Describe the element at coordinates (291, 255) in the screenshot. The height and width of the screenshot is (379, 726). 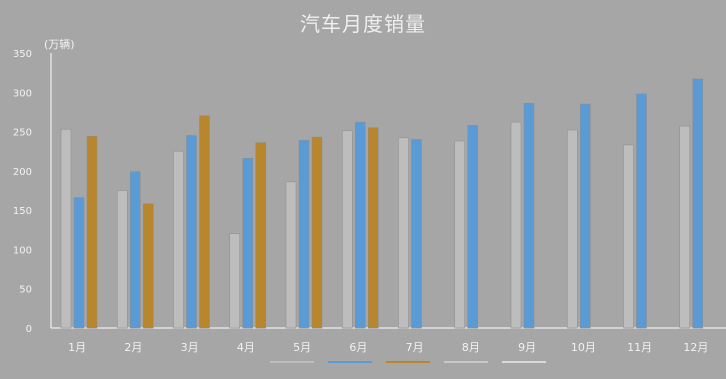
I see `bar-series-1-5月` at that location.